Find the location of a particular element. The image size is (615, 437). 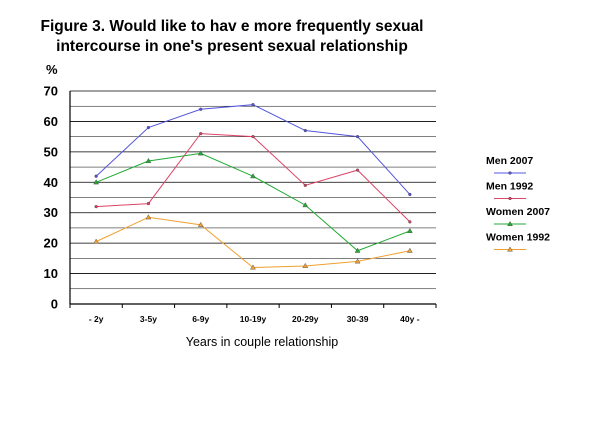

legend-label: Men 2007 is located at coordinates (509, 161).